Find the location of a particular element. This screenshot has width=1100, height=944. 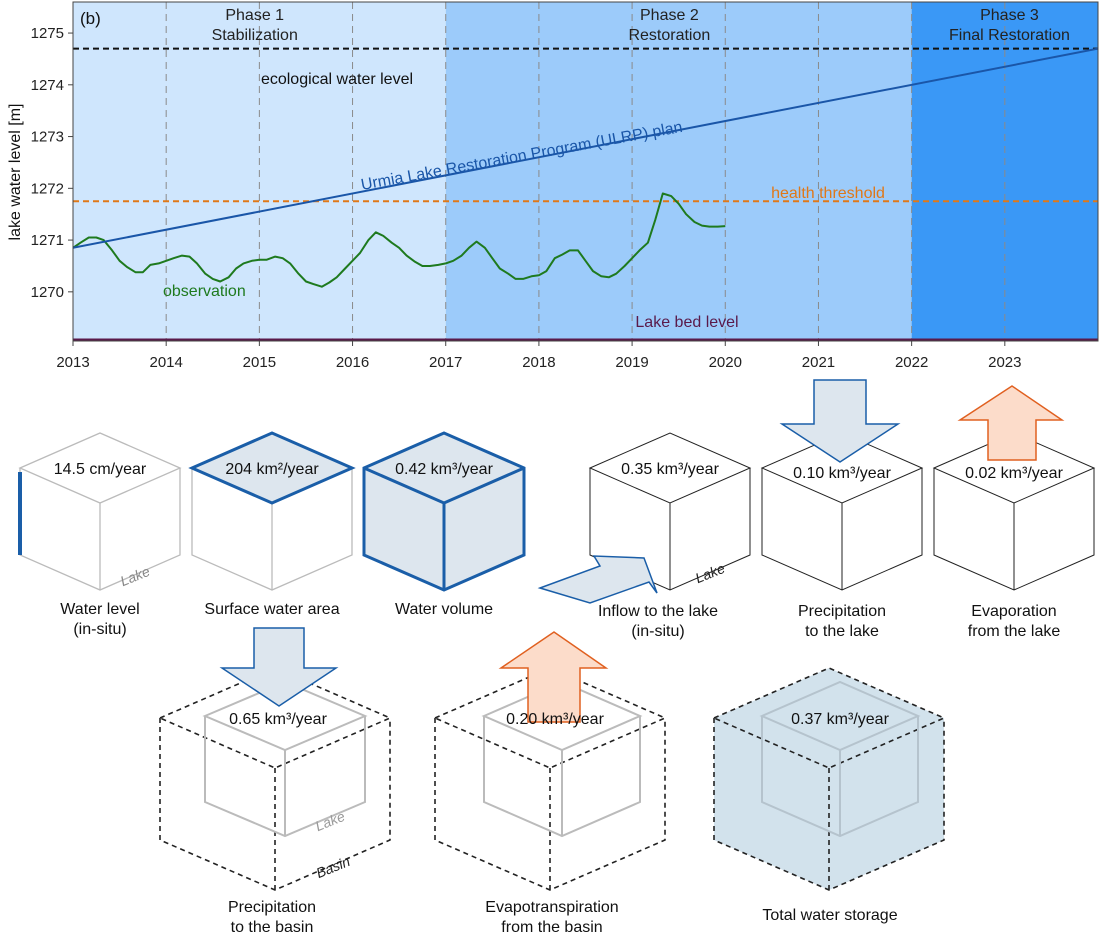

phase-3-subtitle: Final Restoration is located at coordinates (1009, 35).